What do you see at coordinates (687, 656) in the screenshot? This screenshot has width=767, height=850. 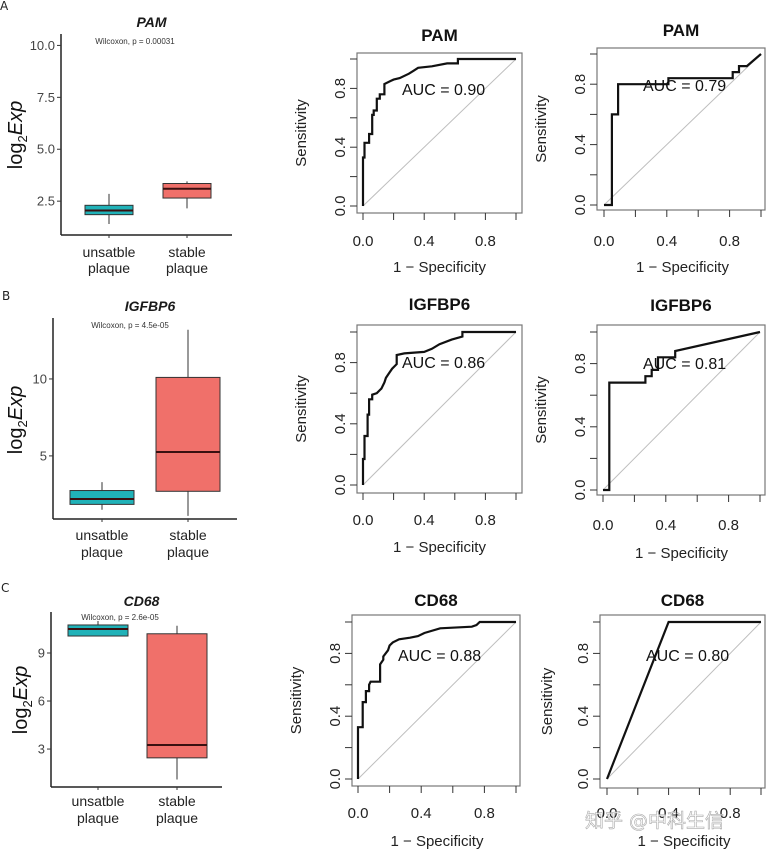 I see `auc-label: AUC = 0.80` at bounding box center [687, 656].